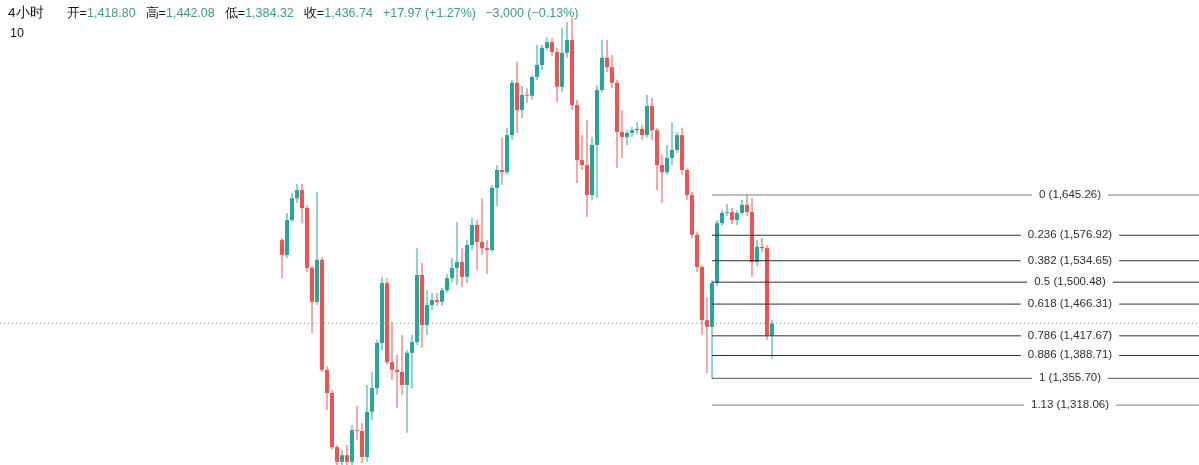 The width and height of the screenshot is (1199, 465). What do you see at coordinates (259, 13) in the screenshot?
I see `annotation: 低=1,384.32` at bounding box center [259, 13].